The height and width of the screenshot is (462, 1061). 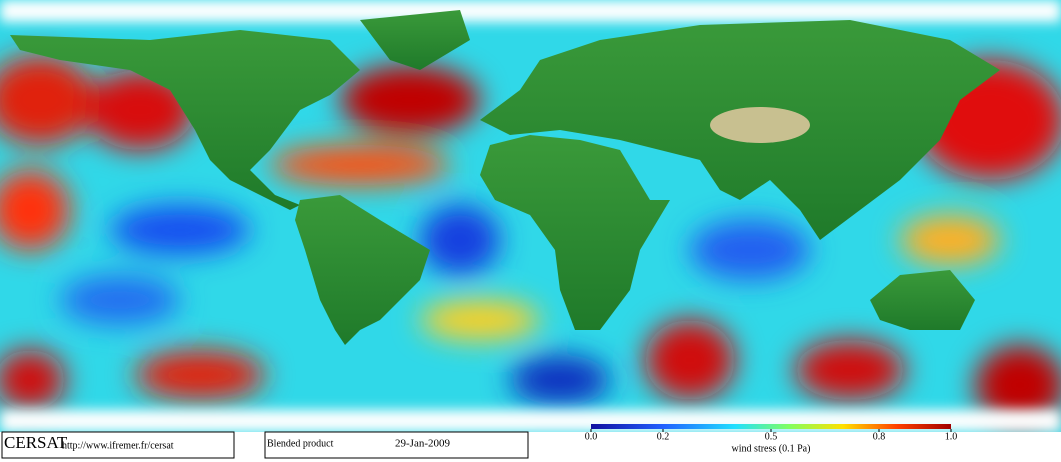 What do you see at coordinates (771, 448) in the screenshot?
I see `colorbar-label: wind stress (0.1 Pa)` at bounding box center [771, 448].